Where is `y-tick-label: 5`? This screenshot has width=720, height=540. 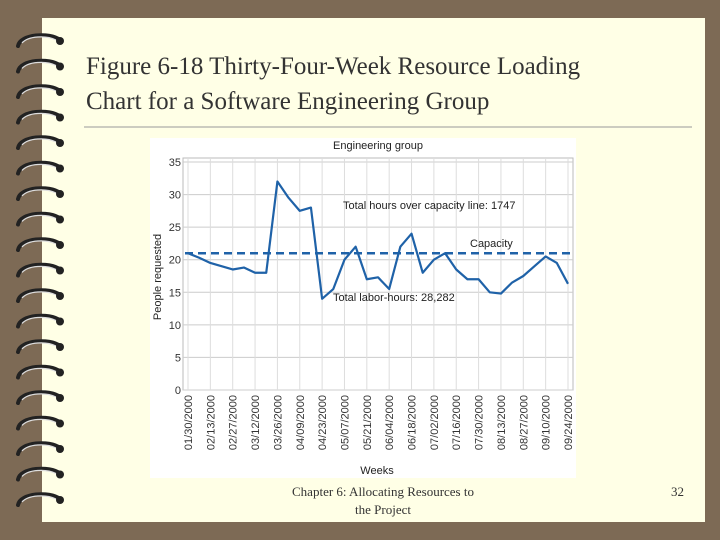 y-tick-label: 5 is located at coordinates (178, 358).